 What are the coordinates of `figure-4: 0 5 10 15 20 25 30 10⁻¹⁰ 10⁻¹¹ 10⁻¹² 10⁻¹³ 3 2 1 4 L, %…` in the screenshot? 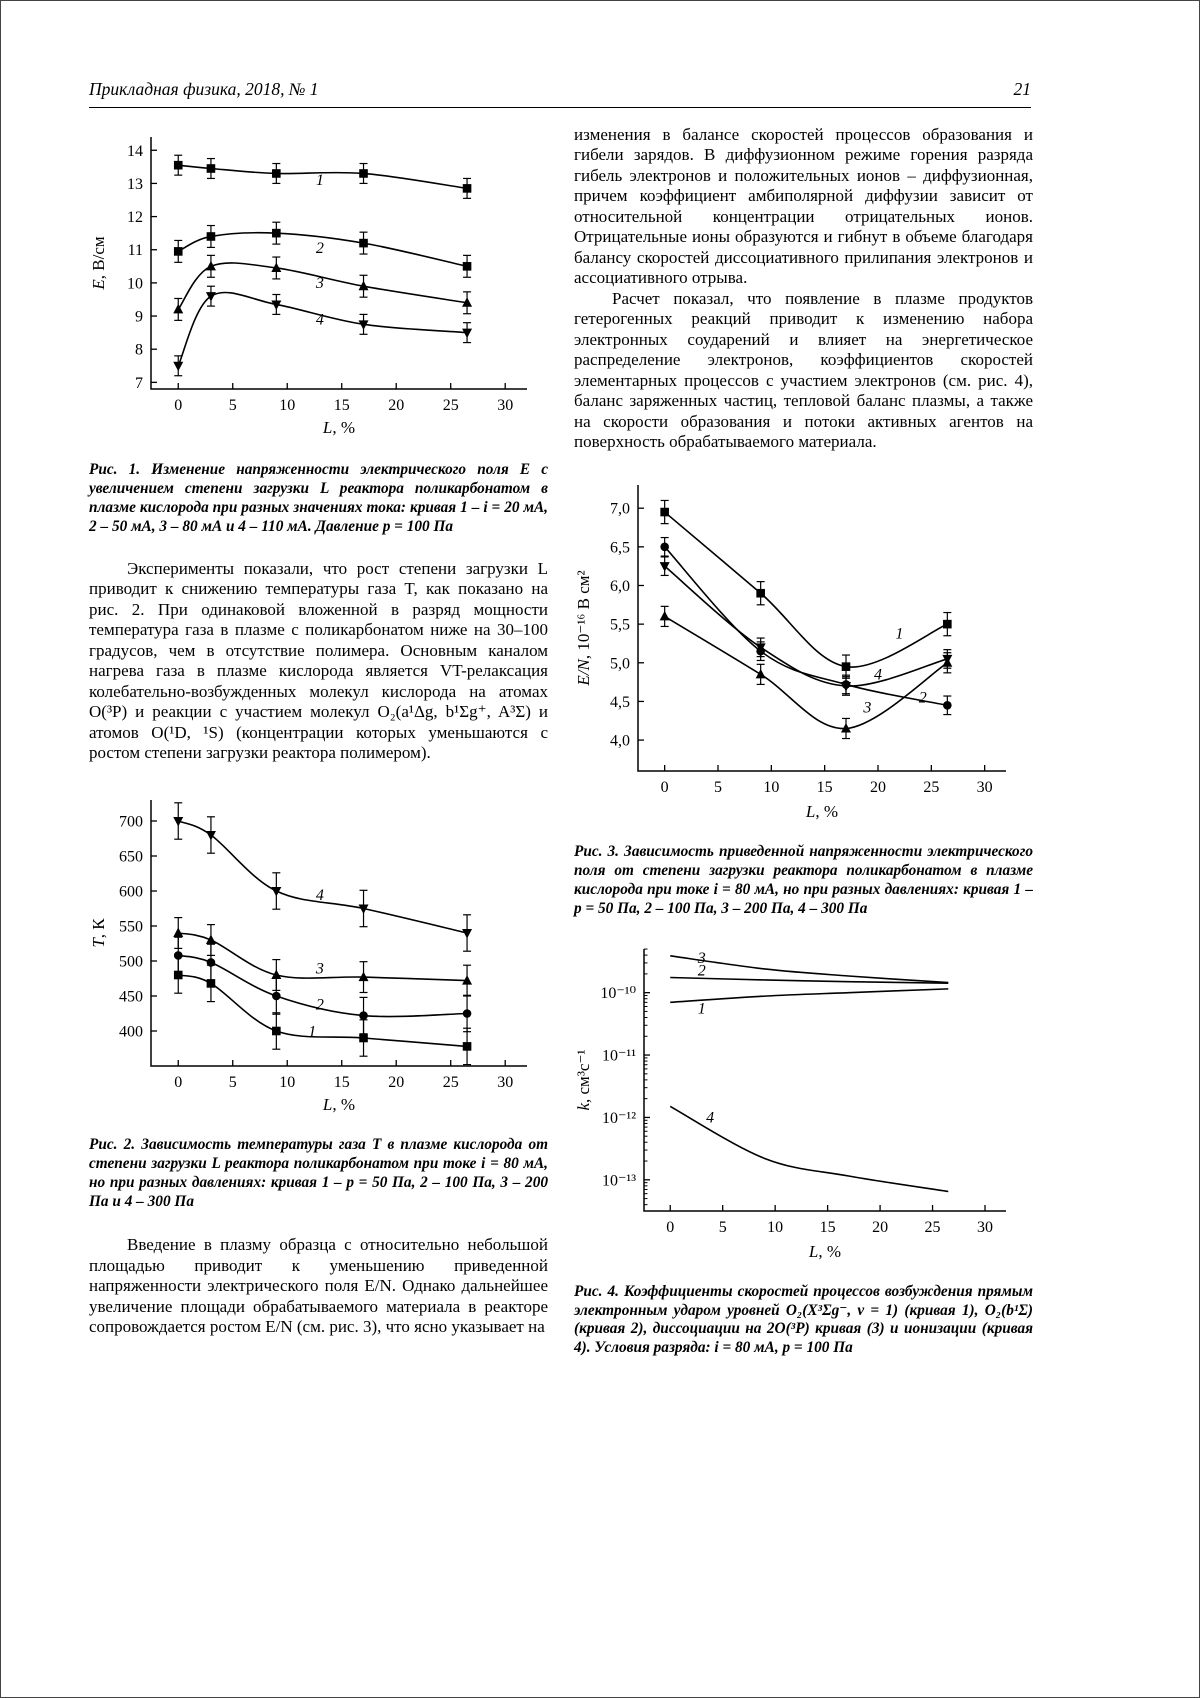 It's located at (803, 1147).